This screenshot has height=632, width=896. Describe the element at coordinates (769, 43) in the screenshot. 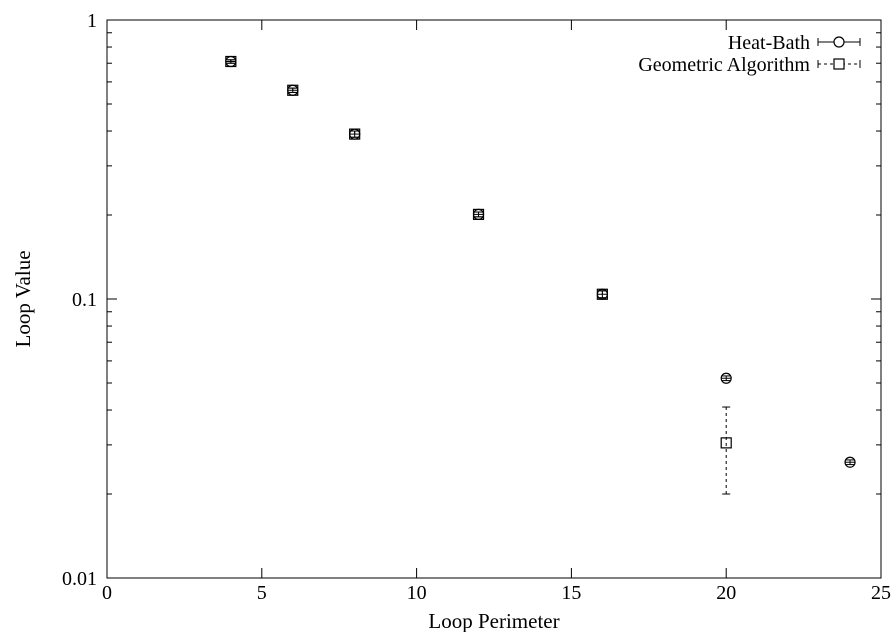

I see `legend-label: Heat-Bath` at that location.